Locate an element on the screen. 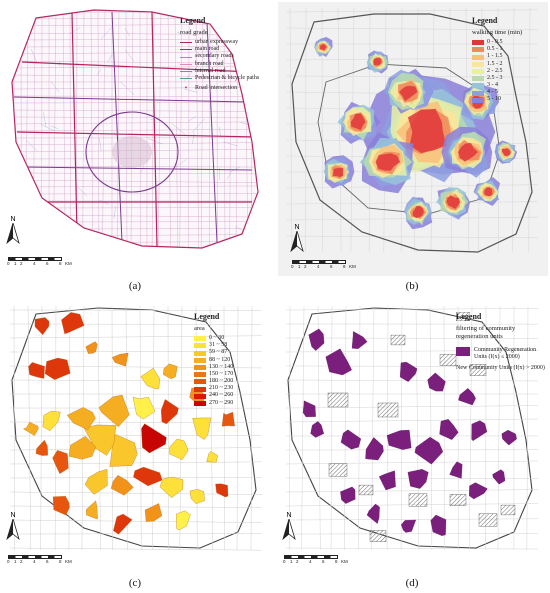 Image resolution: width=550 pixels, height=593 pixels. legend-subtitle: road grade is located at coordinates (194, 32).